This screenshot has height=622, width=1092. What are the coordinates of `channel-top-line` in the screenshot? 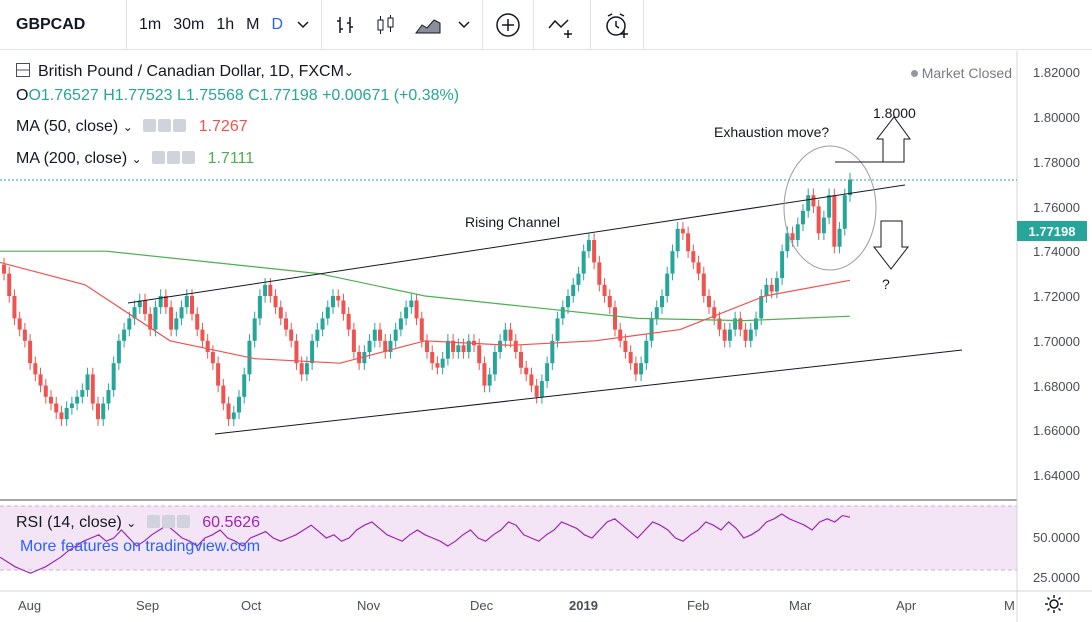 It's located at (516, 244).